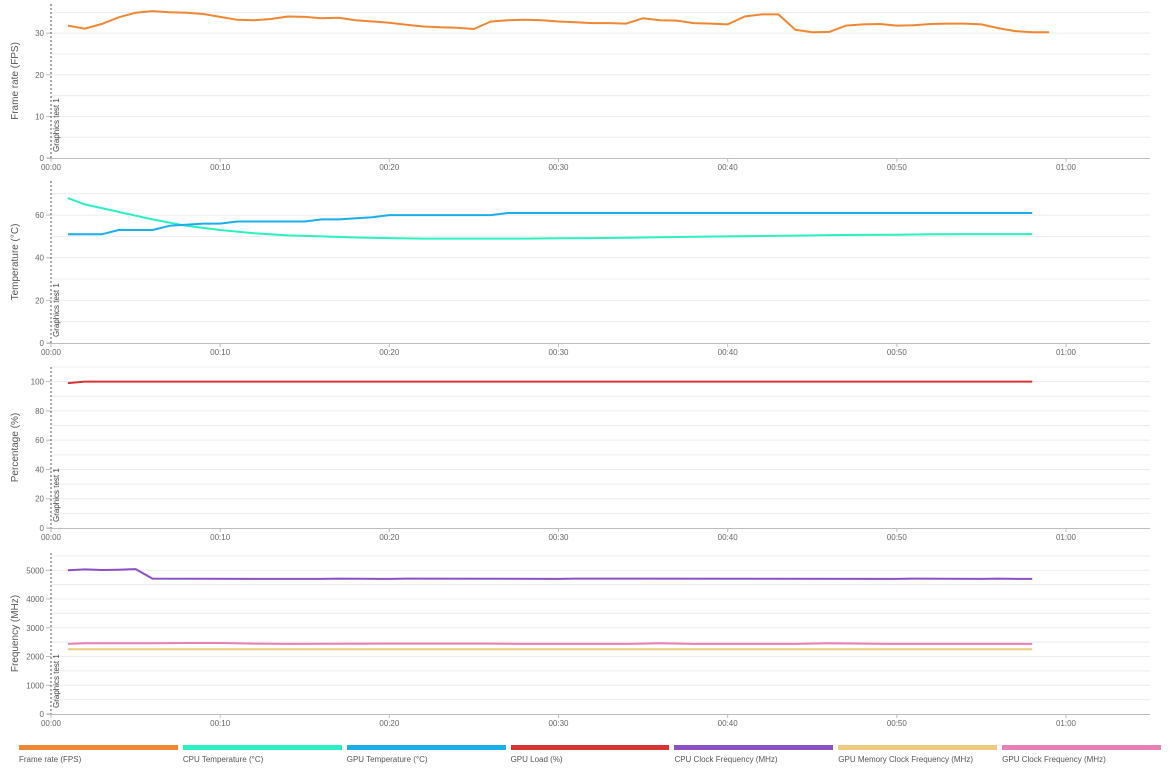 Image resolution: width=1169 pixels, height=774 pixels. What do you see at coordinates (35, 570) in the screenshot?
I see `y-tick-label: 5000` at bounding box center [35, 570].